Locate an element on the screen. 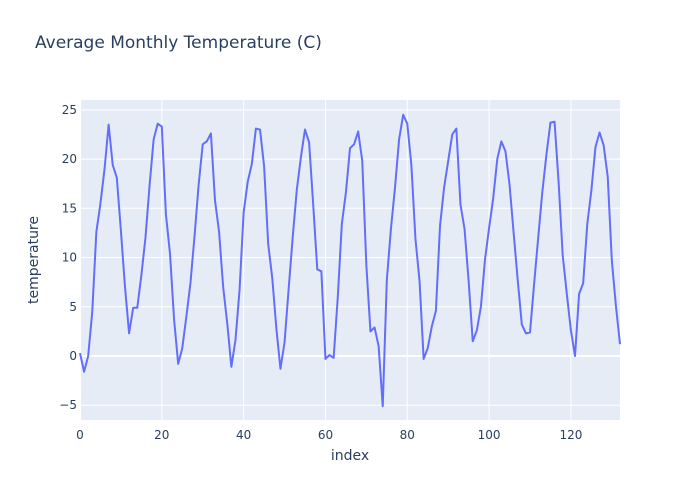 The width and height of the screenshot is (700, 500). chart-title: Average Monthly Temperature (C) is located at coordinates (178, 43).